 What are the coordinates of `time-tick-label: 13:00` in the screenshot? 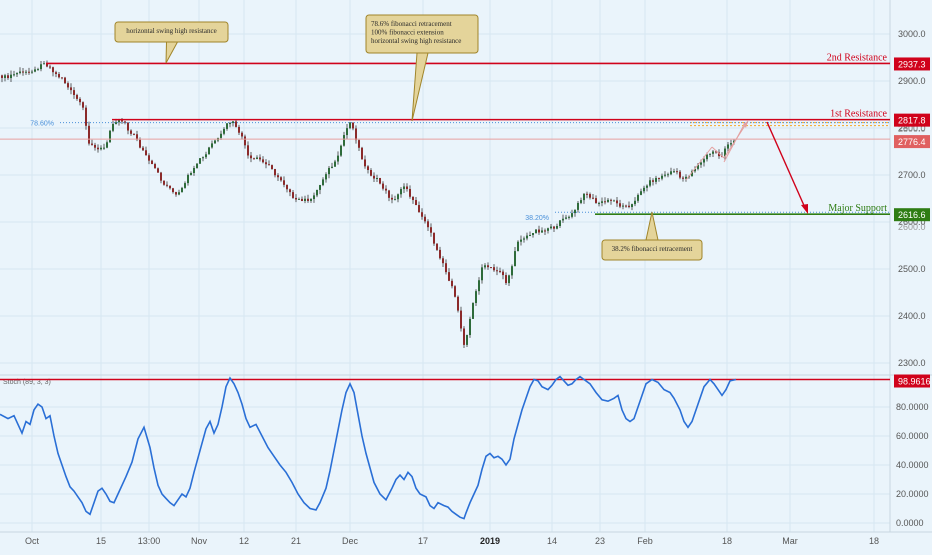 It's located at (149, 541).